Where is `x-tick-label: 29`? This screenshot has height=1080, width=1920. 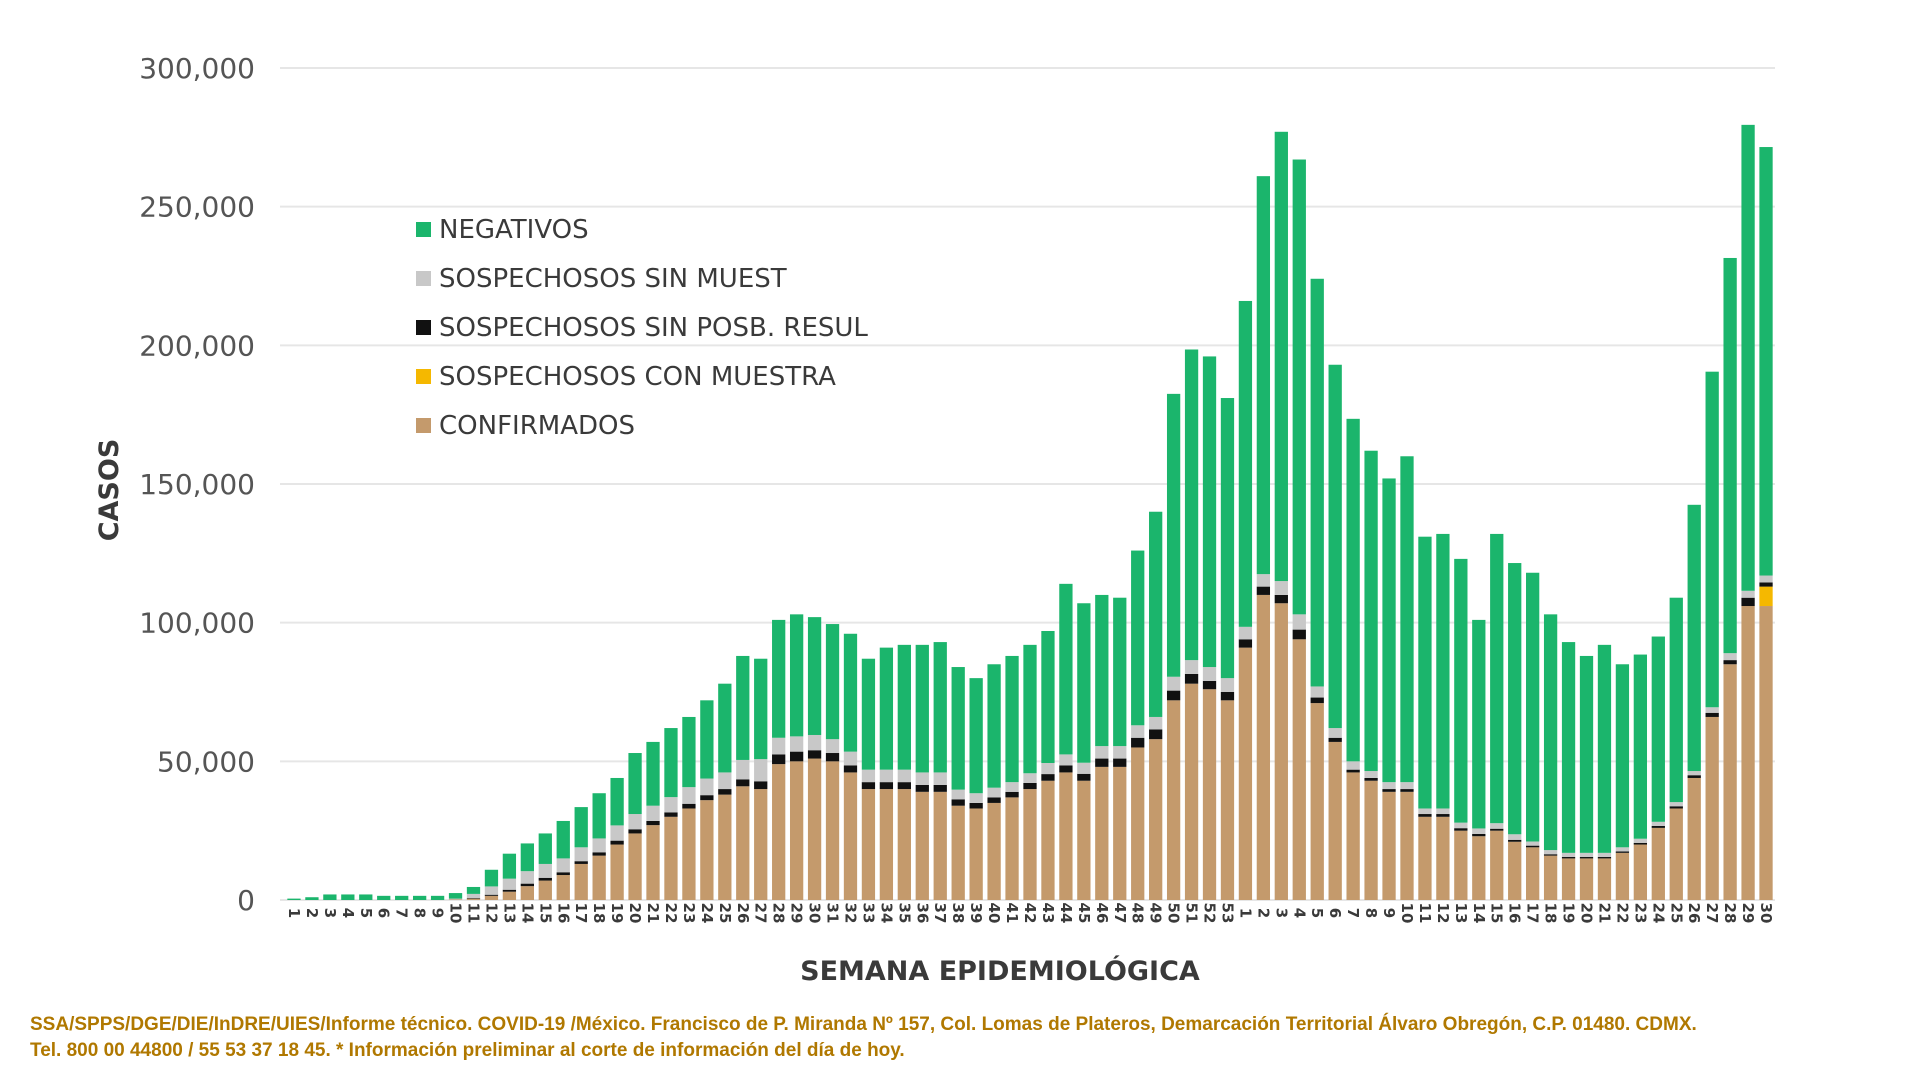
x-tick-label: 29 is located at coordinates (1748, 913).